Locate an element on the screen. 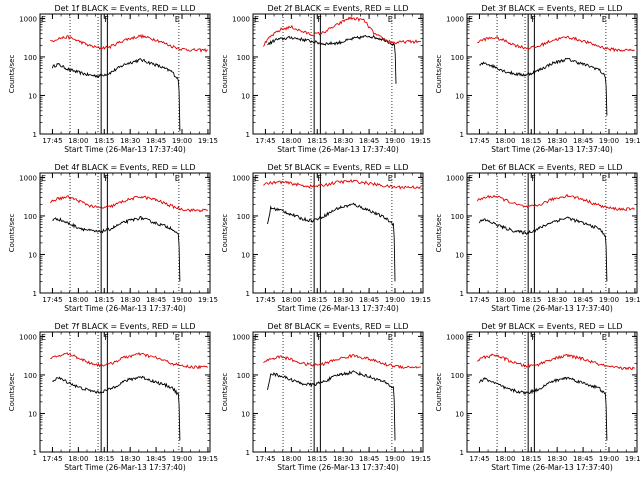 The height and width of the screenshot is (485, 640). panel-title: Det 7f BLACK = Events, RED = LLD is located at coordinates (124, 326).